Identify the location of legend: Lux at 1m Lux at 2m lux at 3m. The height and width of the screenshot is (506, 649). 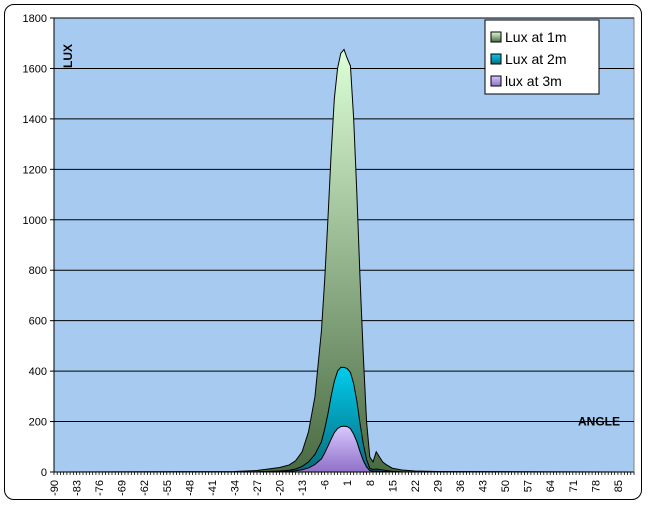
(542, 57).